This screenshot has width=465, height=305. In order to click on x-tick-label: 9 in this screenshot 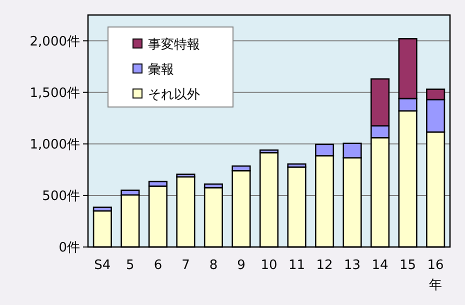, I will do `click(241, 265)`.